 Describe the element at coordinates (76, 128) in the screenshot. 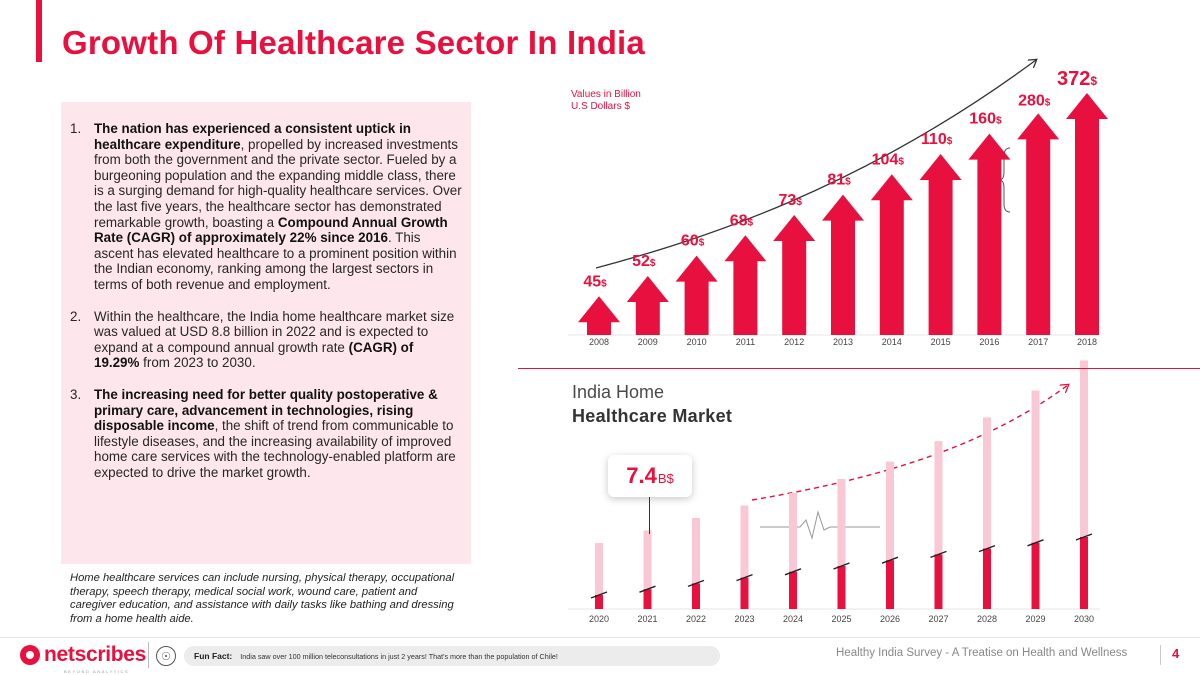

I see `key-point-number: 1.` at that location.